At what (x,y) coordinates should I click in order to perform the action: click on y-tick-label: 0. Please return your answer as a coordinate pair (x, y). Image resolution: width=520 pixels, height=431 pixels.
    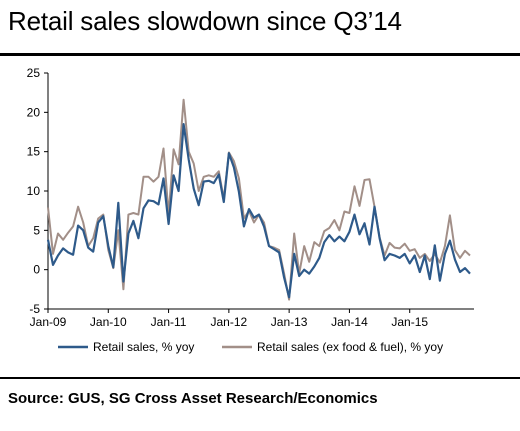
    Looking at the image, I should click on (36, 270).